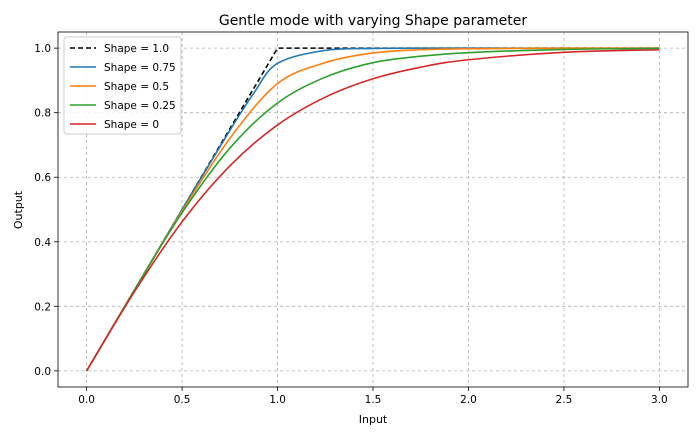 Image resolution: width=699 pixels, height=438 pixels. I want to click on y-tick-label: 1.0, so click(42, 49).